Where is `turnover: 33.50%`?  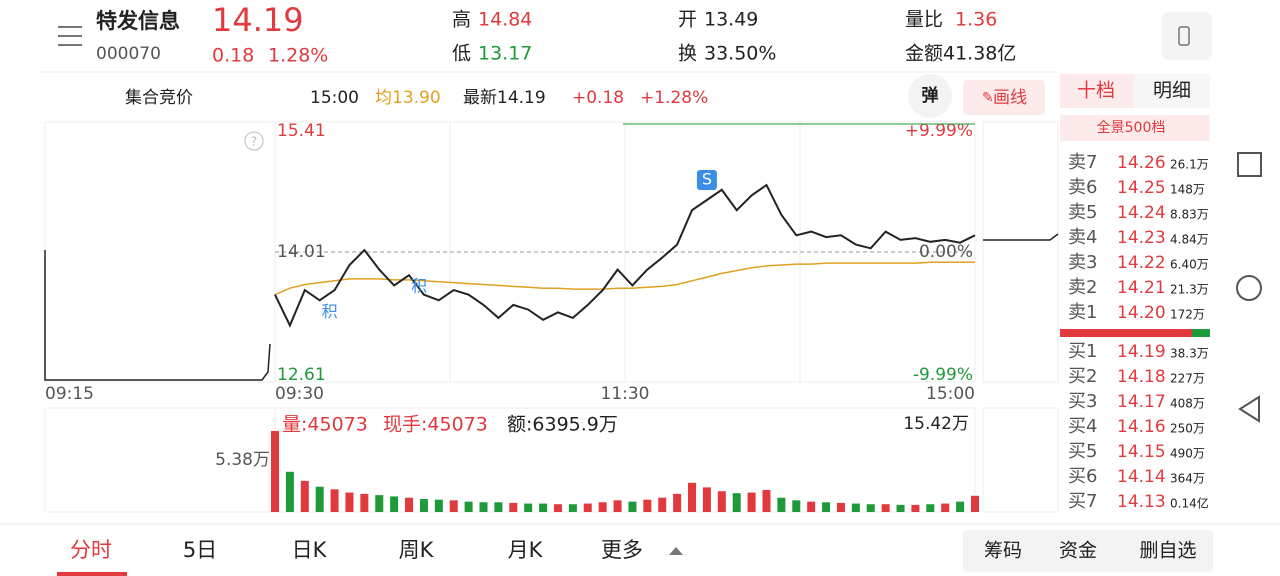
turnover: 33.50% is located at coordinates (740, 54).